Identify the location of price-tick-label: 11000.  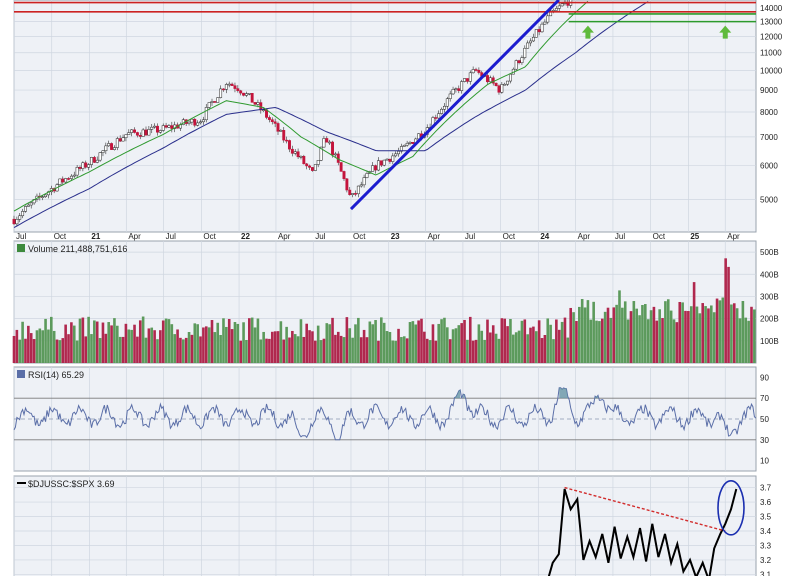
(771, 53).